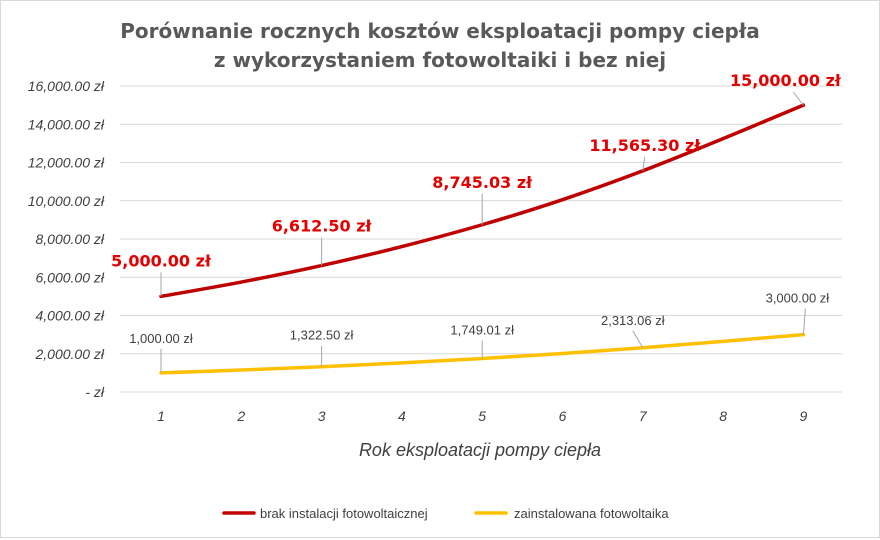 The image size is (880, 540). What do you see at coordinates (723, 416) in the screenshot?
I see `x-tick-label: 8` at bounding box center [723, 416].